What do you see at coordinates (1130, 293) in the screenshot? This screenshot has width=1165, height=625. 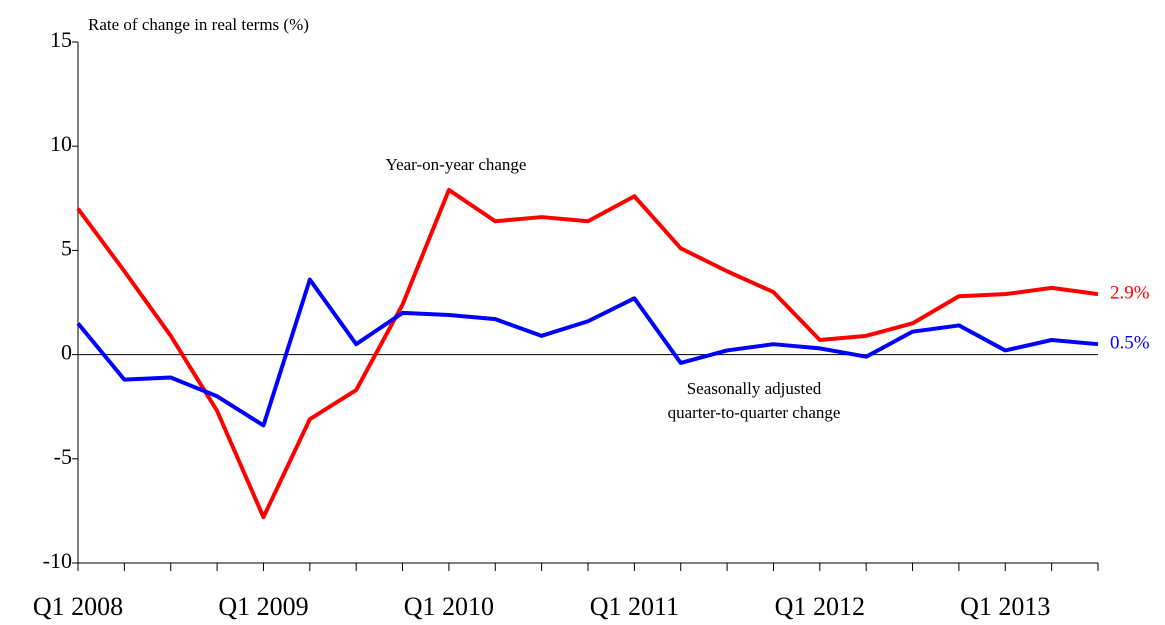 I see `value-label: 2.9%` at bounding box center [1130, 293].